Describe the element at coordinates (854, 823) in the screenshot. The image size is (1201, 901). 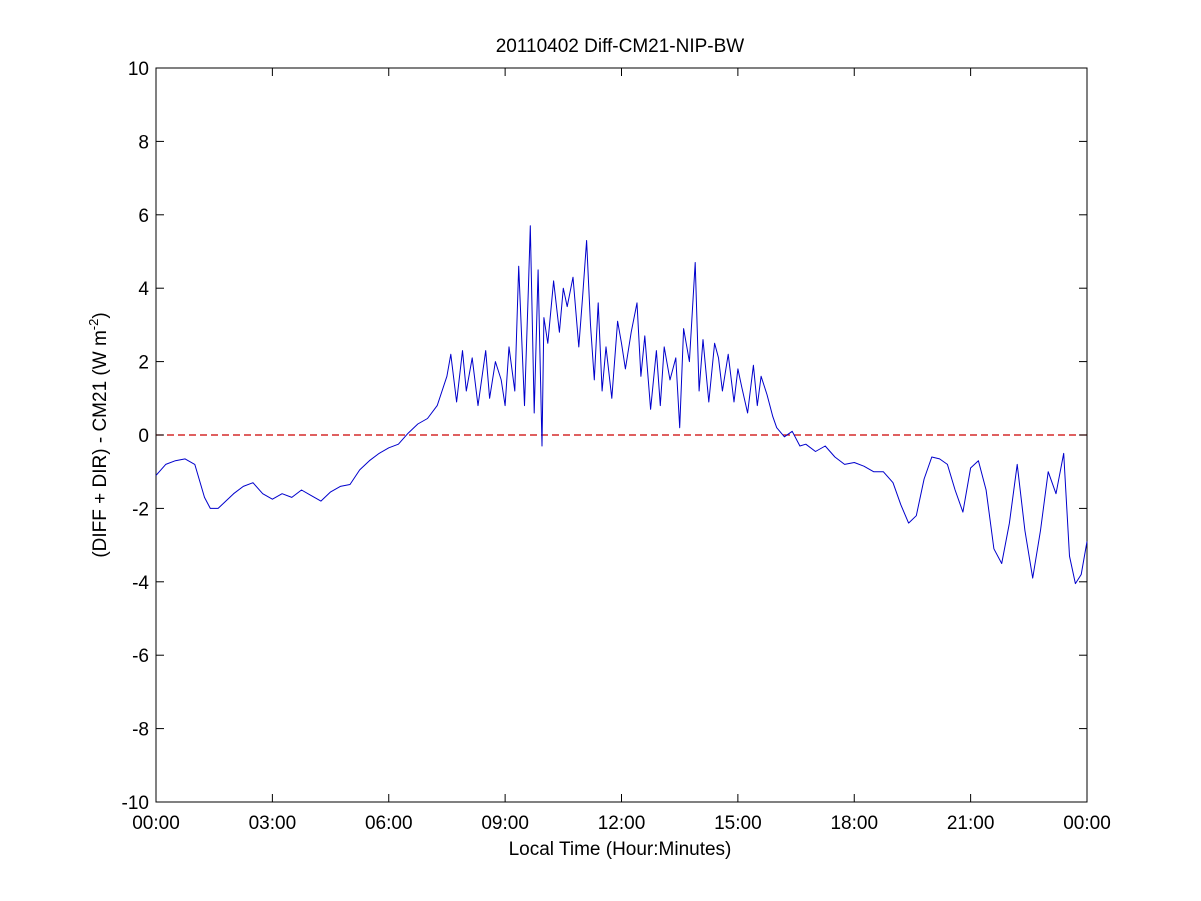
I see `x-tick-label: 18:00` at that location.